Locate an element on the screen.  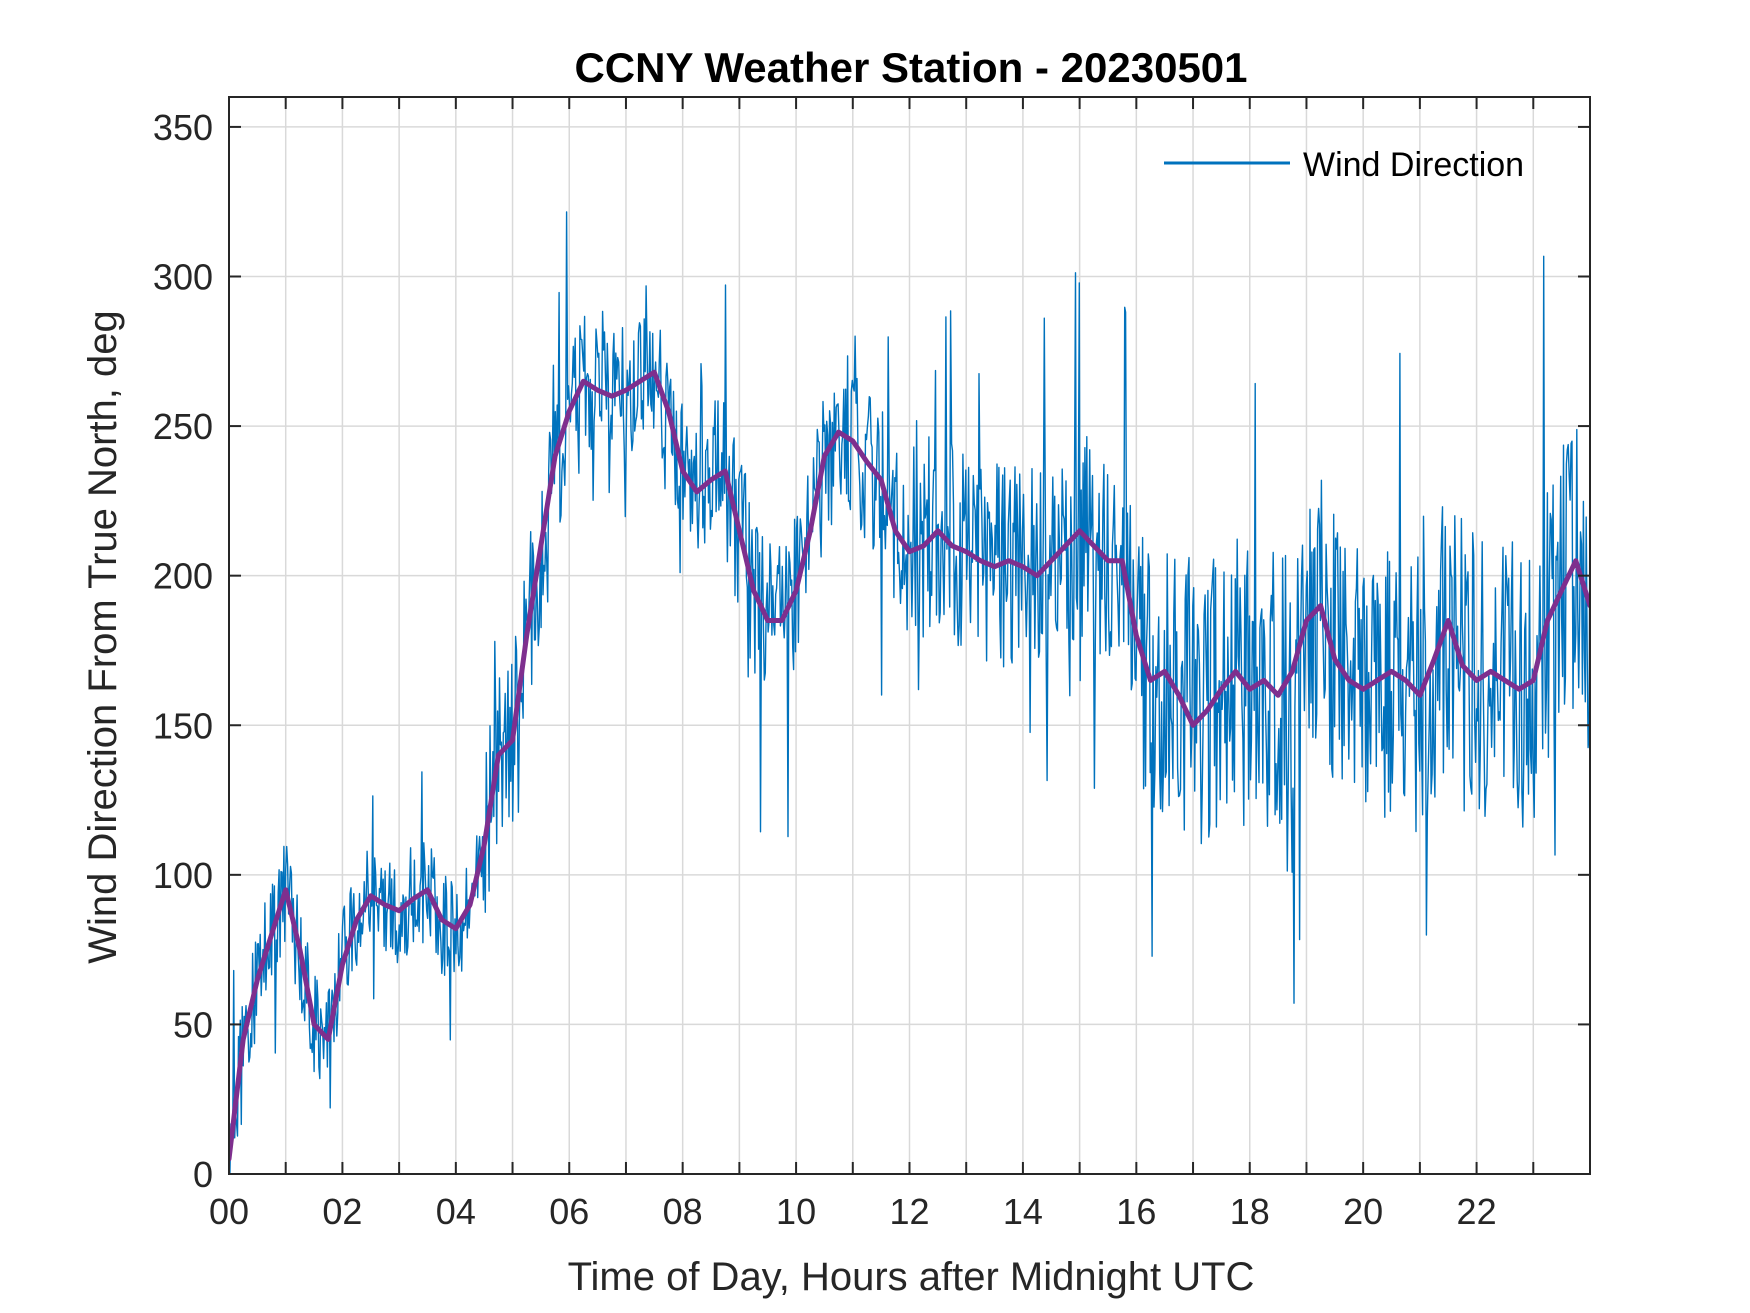
legend-entry: Wind Direction is located at coordinates (1413, 165).